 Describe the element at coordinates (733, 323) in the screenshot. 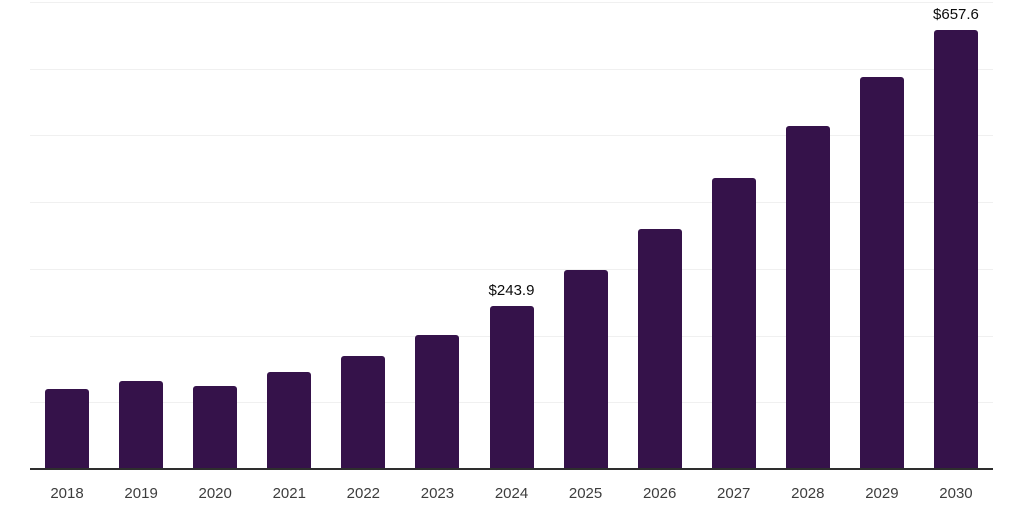

I see `bar-2027` at that location.